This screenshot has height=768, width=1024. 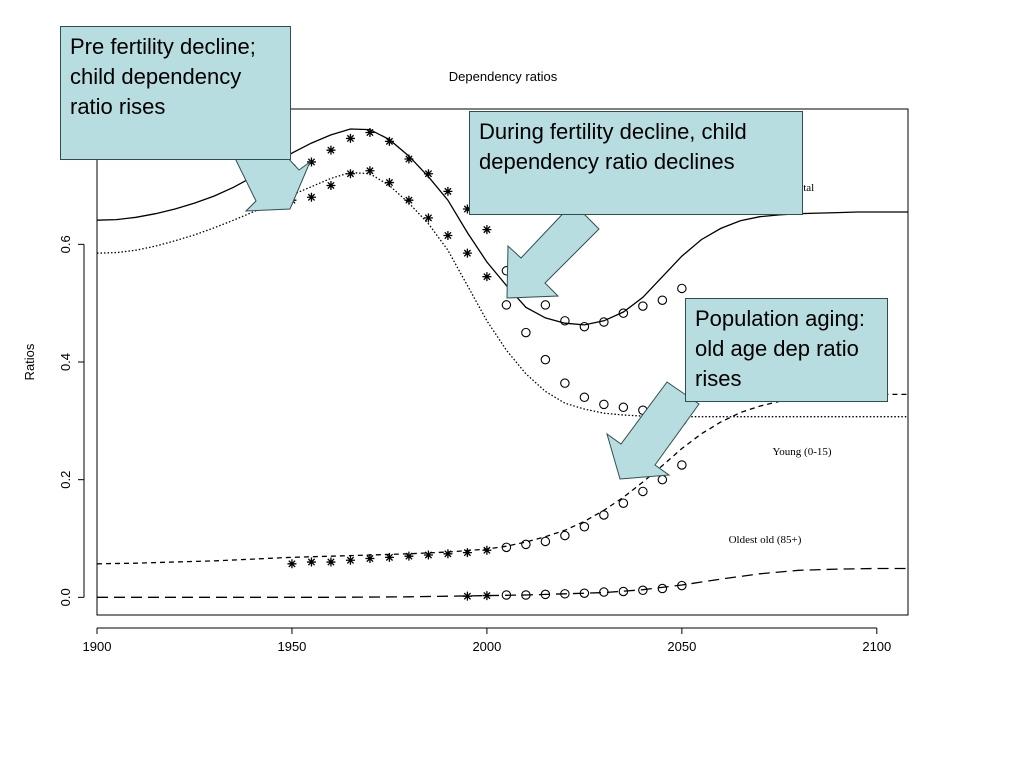 I want to click on y-tick-label: 0.0, so click(x=65, y=597).